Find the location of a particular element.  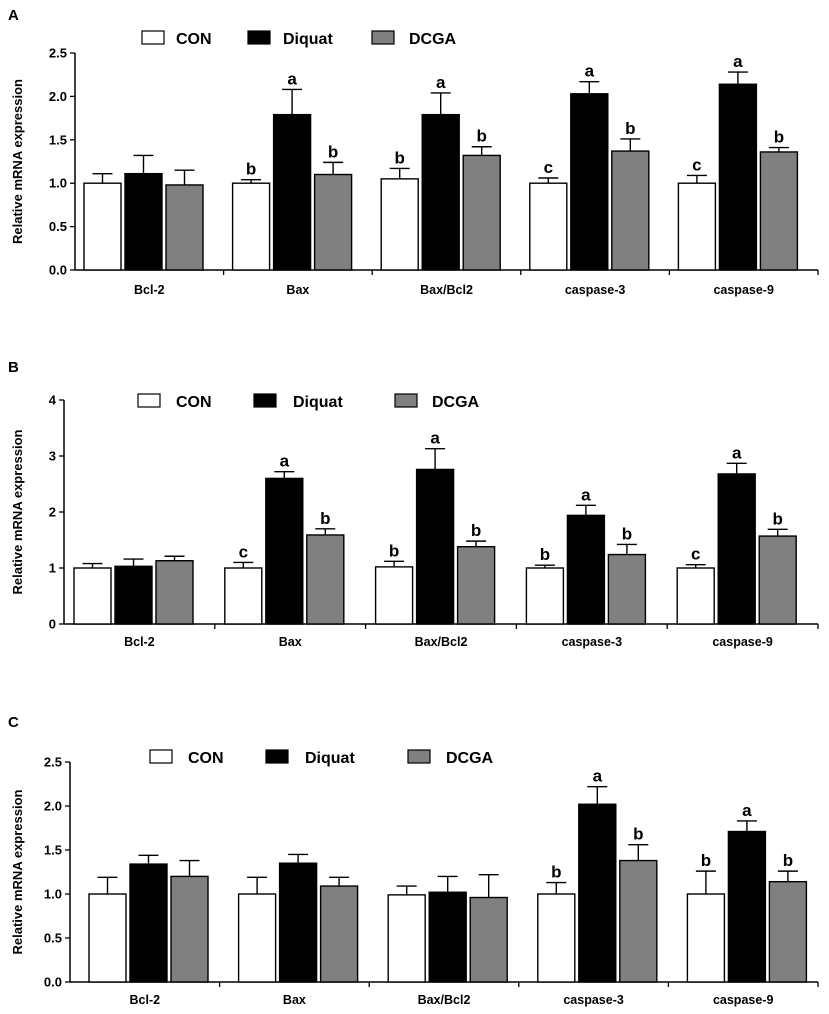

y-tick-label: 2 is located at coordinates (52, 512).